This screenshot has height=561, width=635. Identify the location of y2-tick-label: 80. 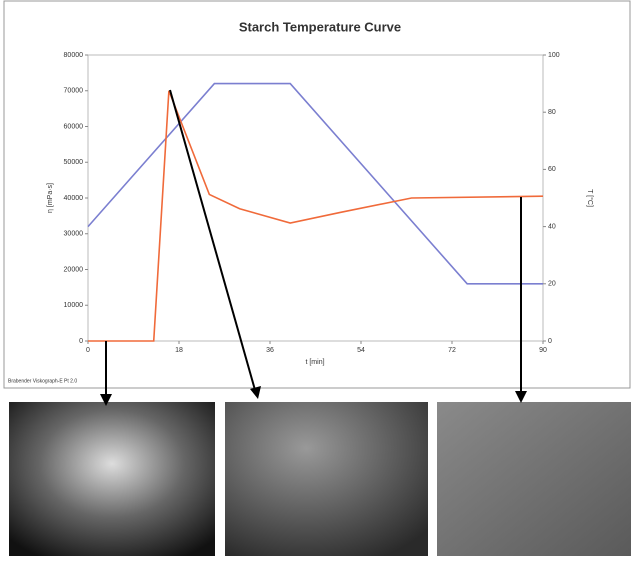
(552, 112).